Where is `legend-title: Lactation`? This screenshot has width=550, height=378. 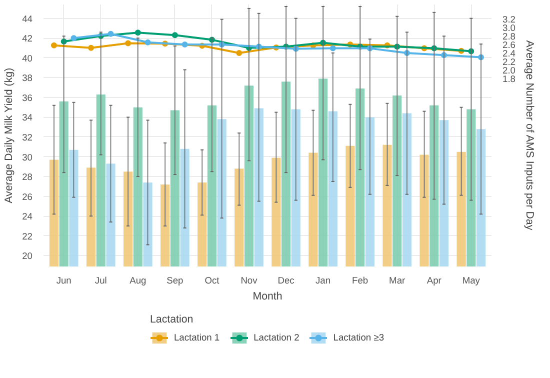
legend-title: Lactation is located at coordinates (172, 320).